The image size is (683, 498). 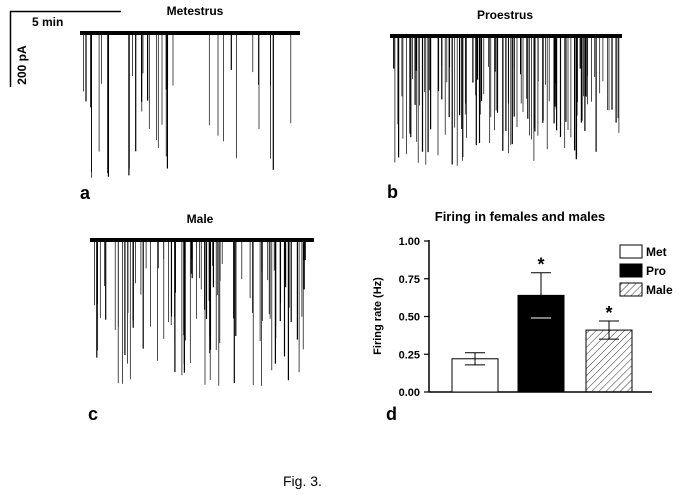 I want to click on chart-title: Firing in females and males, so click(x=520, y=216).